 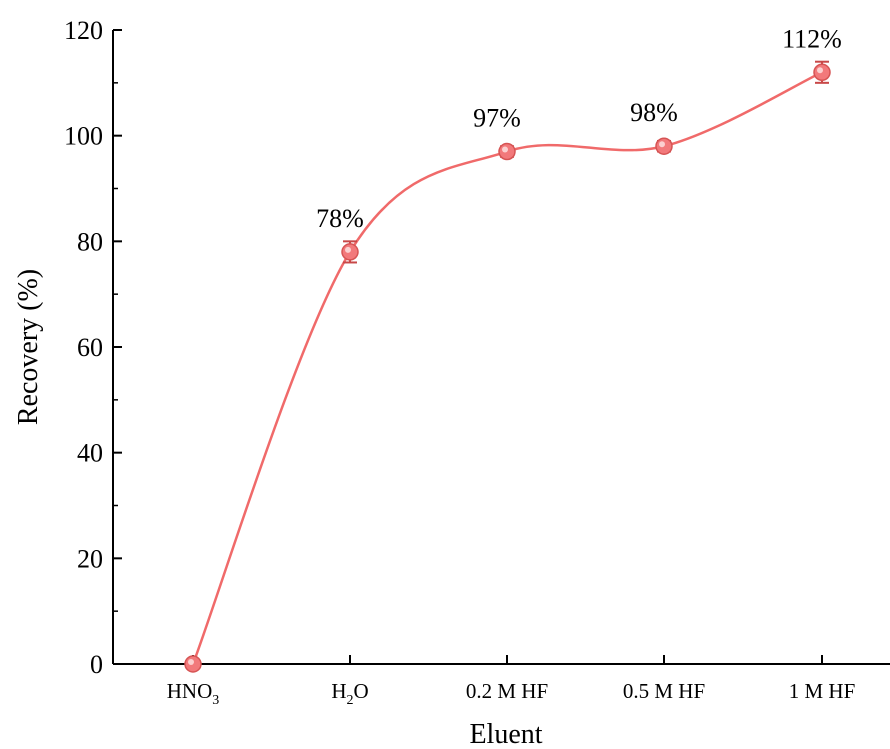 What do you see at coordinates (505, 734) in the screenshot?
I see `x-axis-title: Eluent` at bounding box center [505, 734].